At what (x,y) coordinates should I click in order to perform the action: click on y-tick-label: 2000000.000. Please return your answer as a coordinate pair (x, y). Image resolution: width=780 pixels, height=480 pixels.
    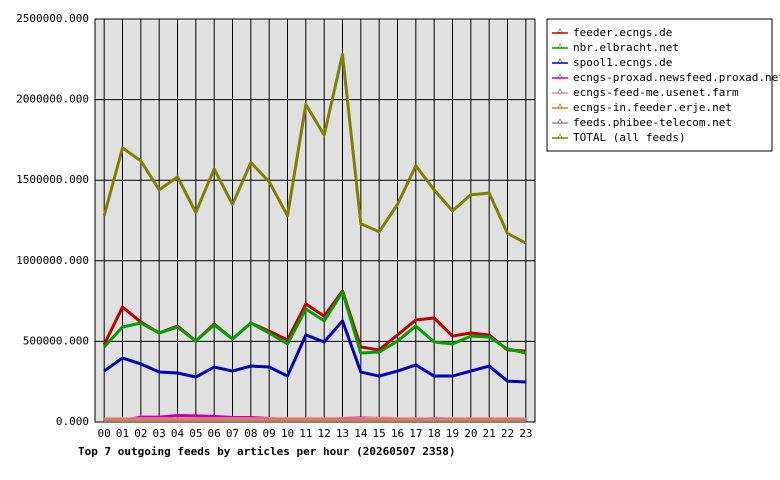
    Looking at the image, I should click on (52, 99).